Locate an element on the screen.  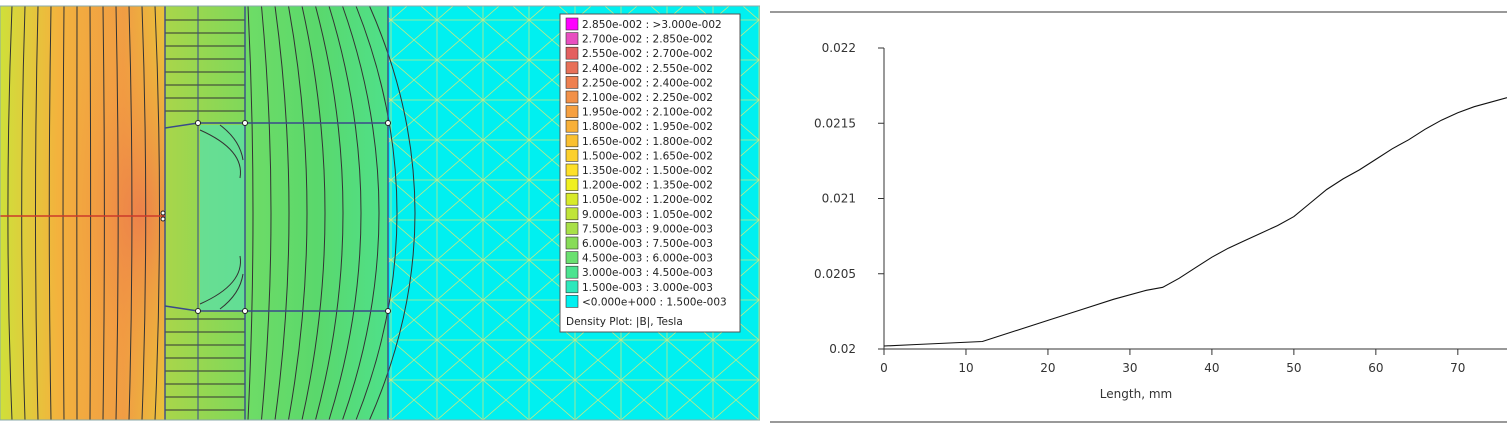
legend-entry: 1.200e-002 : 1.350e-002 is located at coordinates (639, 185).